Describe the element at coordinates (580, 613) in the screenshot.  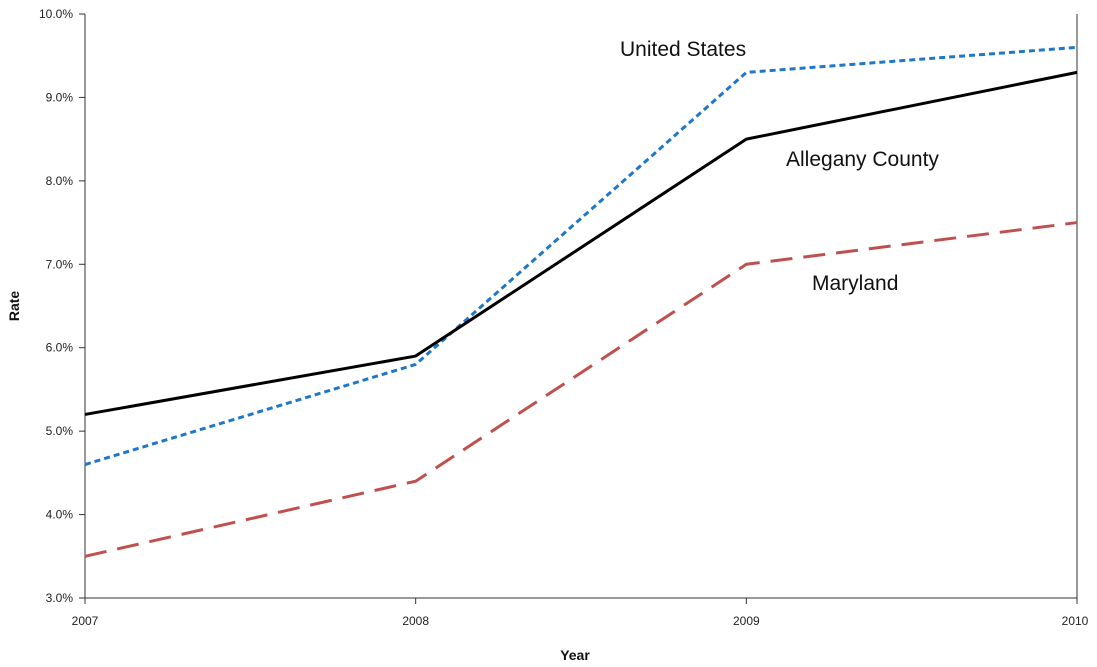
I see `x-ticks: 2007 2008 2009 2010` at that location.